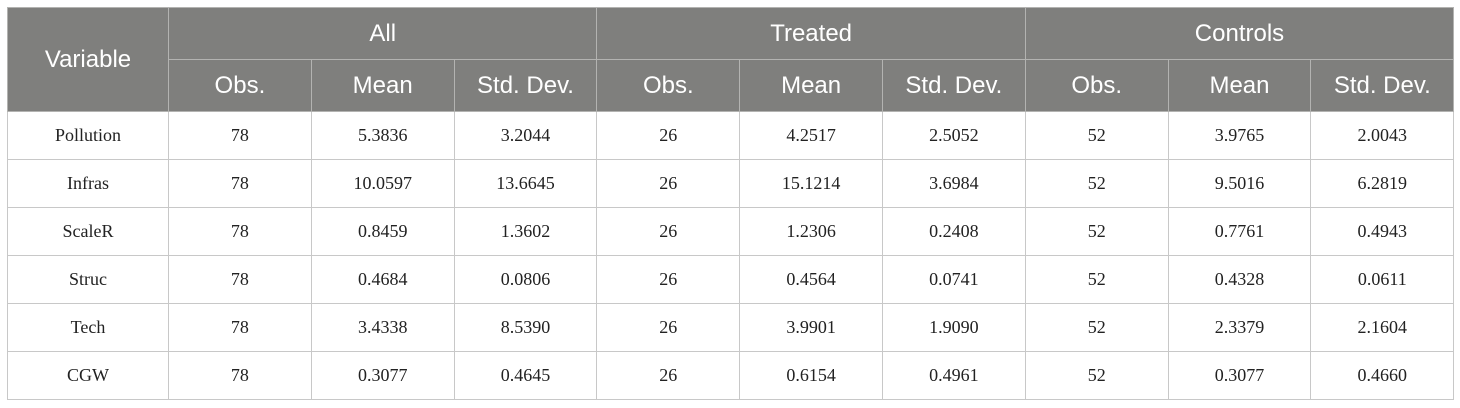 This screenshot has width=1460, height=408. What do you see at coordinates (1382, 375) in the screenshot?
I see `cell-controls-std-dev: 0.4660` at bounding box center [1382, 375].